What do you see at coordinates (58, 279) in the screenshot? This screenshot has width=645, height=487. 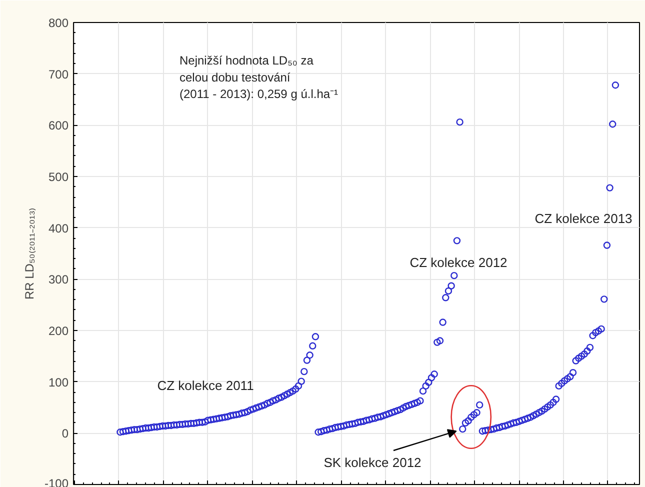 I see `y-tick-label: 300` at bounding box center [58, 279].